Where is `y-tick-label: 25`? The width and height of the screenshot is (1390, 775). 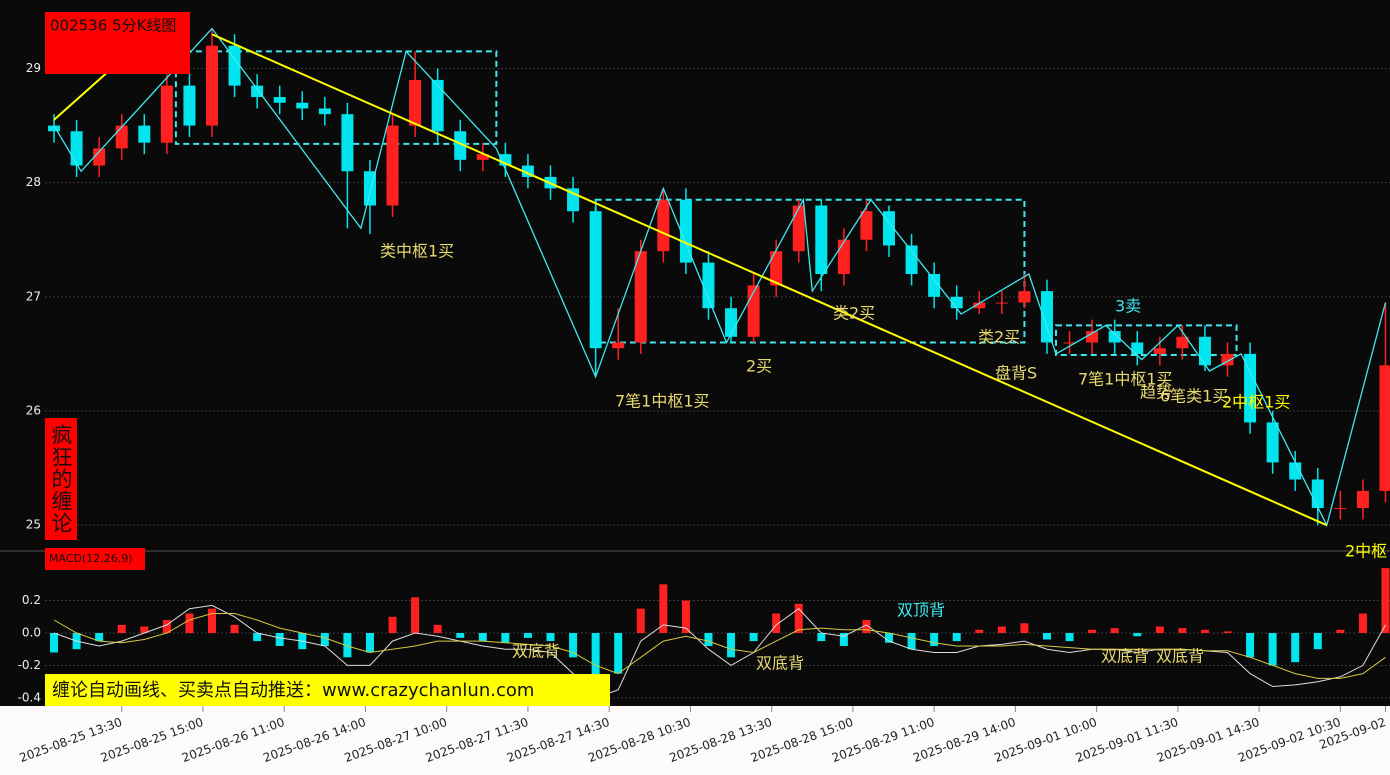
y-tick-label: 25 is located at coordinates (33, 525).